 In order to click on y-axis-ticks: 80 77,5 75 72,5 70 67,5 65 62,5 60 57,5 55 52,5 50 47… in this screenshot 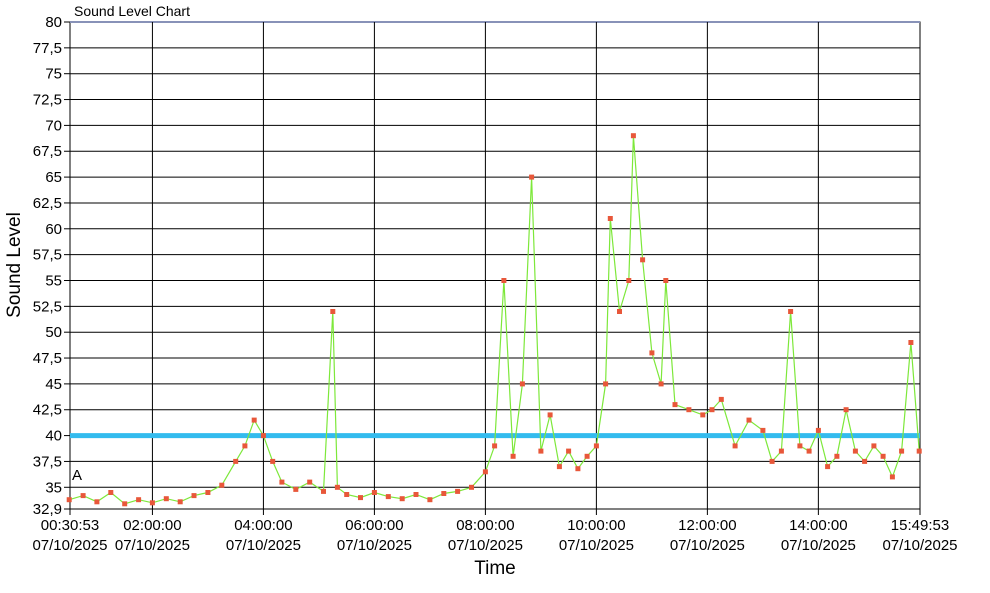, I will do `click(51, 266)`.